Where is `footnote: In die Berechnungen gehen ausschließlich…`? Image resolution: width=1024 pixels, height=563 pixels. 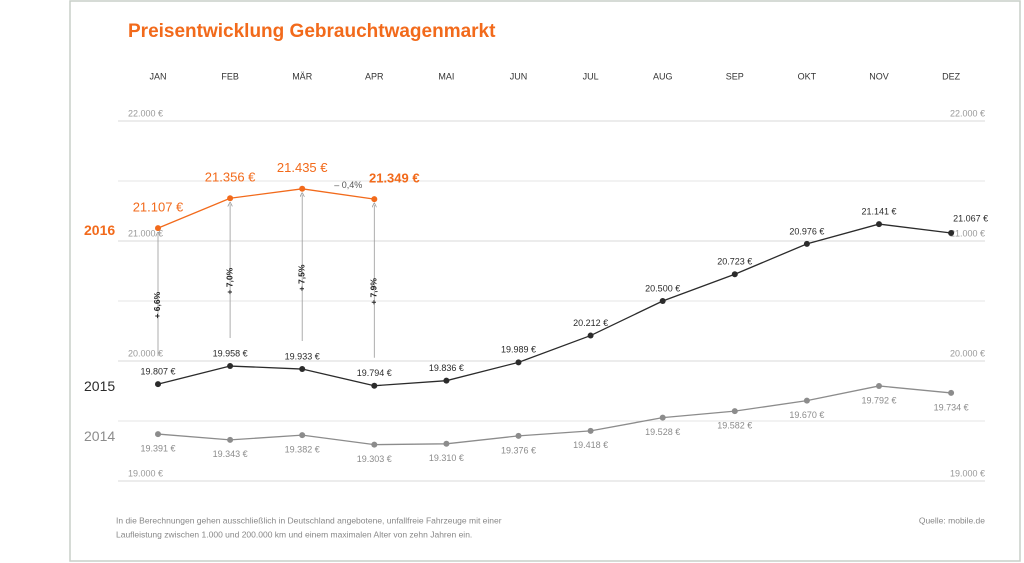
footnote: In die Berechnungen gehen ausschließlich… is located at coordinates (309, 520).